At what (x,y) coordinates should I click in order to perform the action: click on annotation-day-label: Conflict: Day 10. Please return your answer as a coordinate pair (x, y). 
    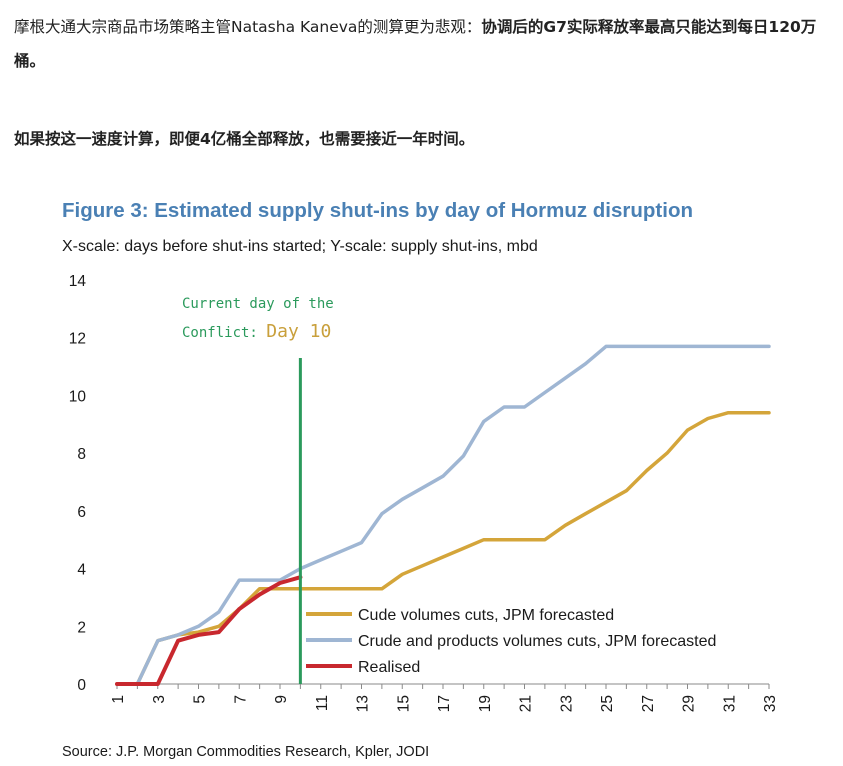
    Looking at the image, I should click on (256, 331).